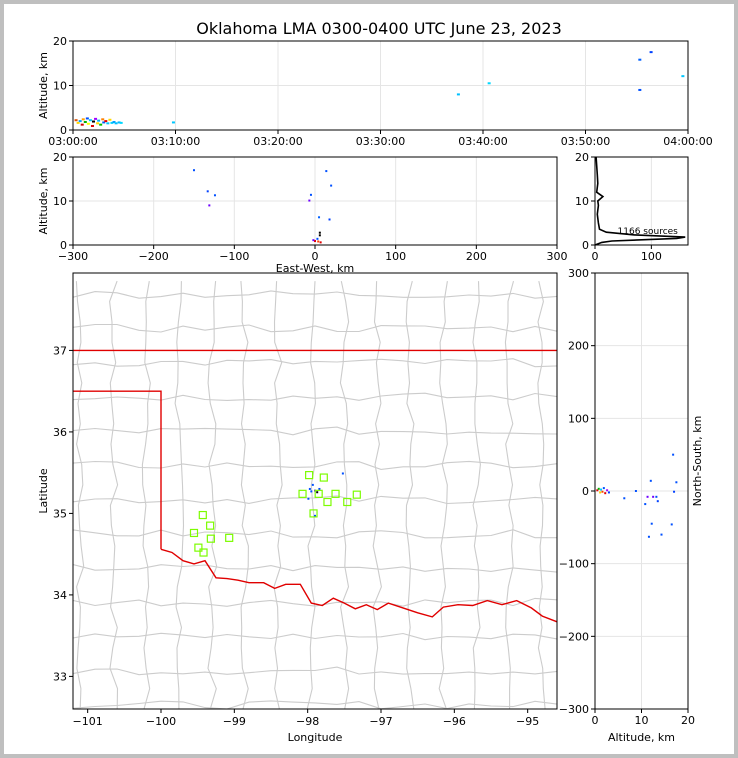  I want to click on y-tick-label: 300, so click(578, 273).